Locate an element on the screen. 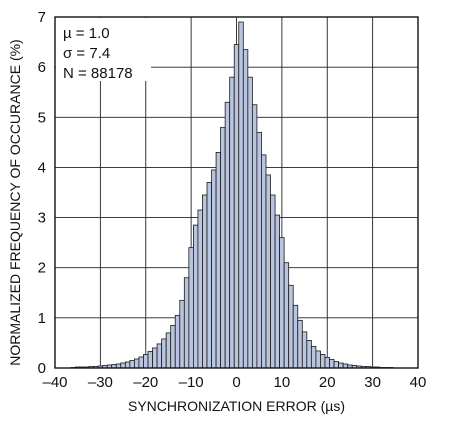 This screenshot has height=421, width=455. stats-background is located at coordinates (103, 49).